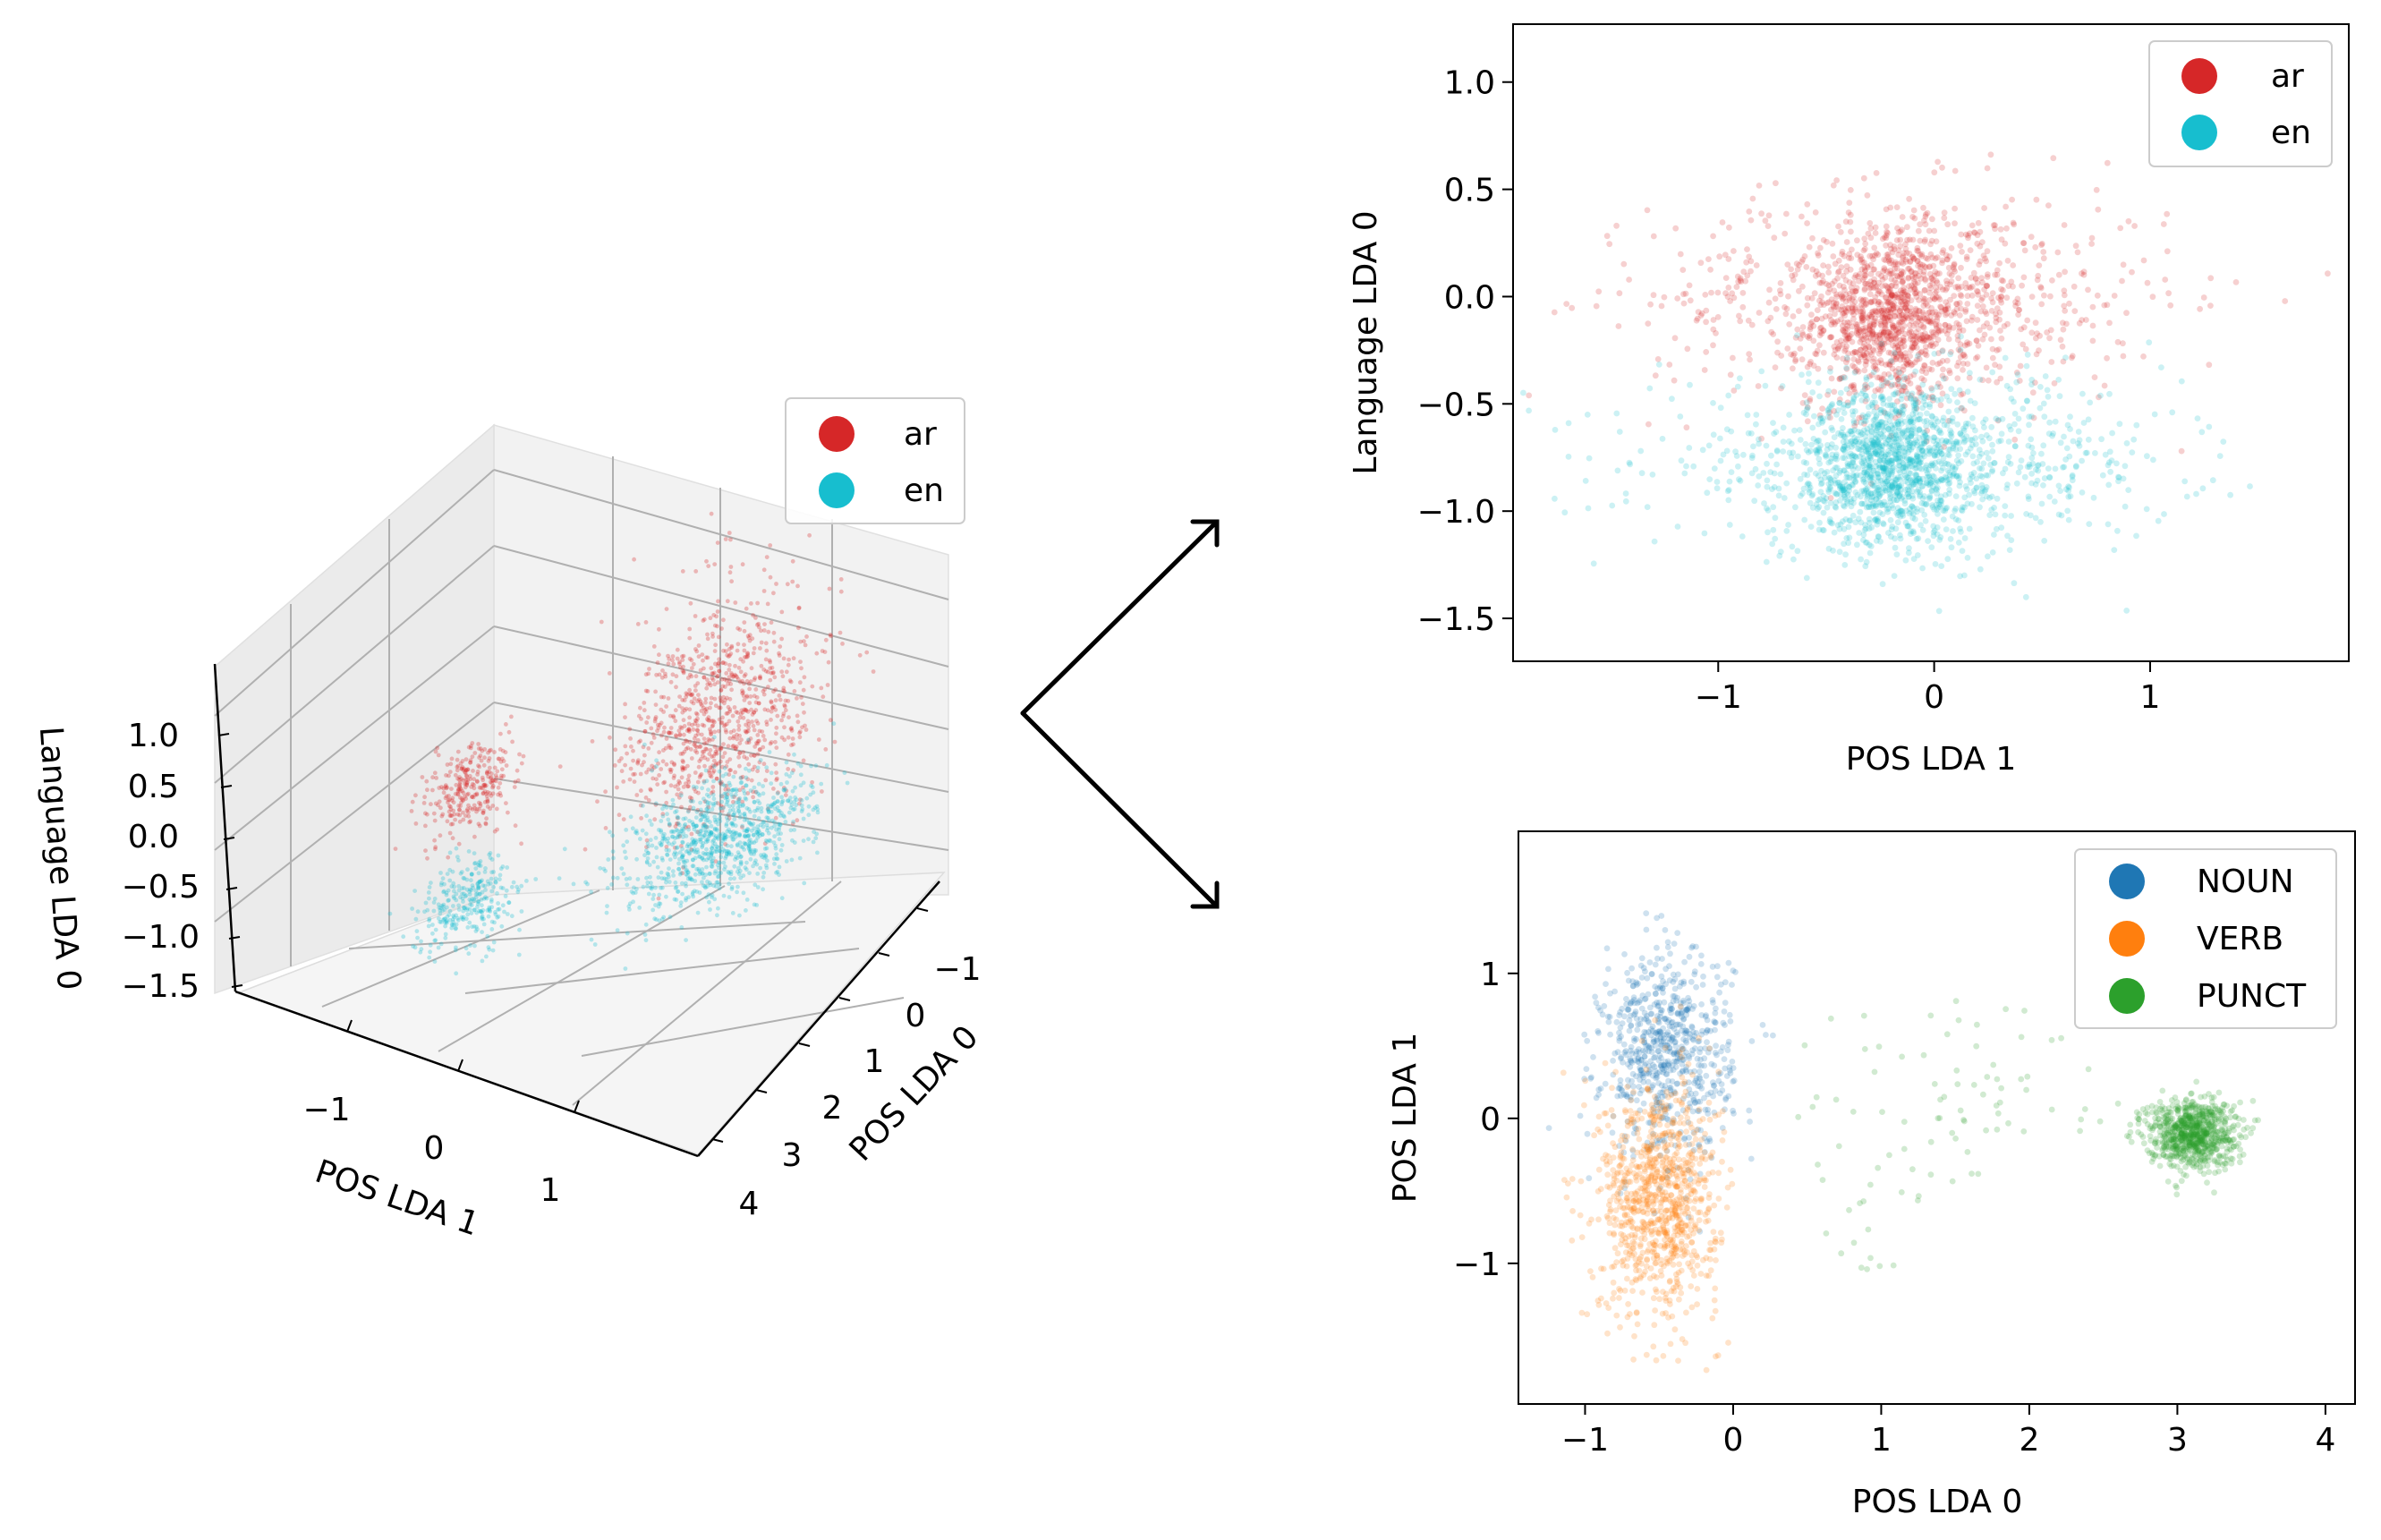 This screenshot has height=1540, width=2381. I want to click on x-axis-label: POS LDA 0, so click(915, 1094).